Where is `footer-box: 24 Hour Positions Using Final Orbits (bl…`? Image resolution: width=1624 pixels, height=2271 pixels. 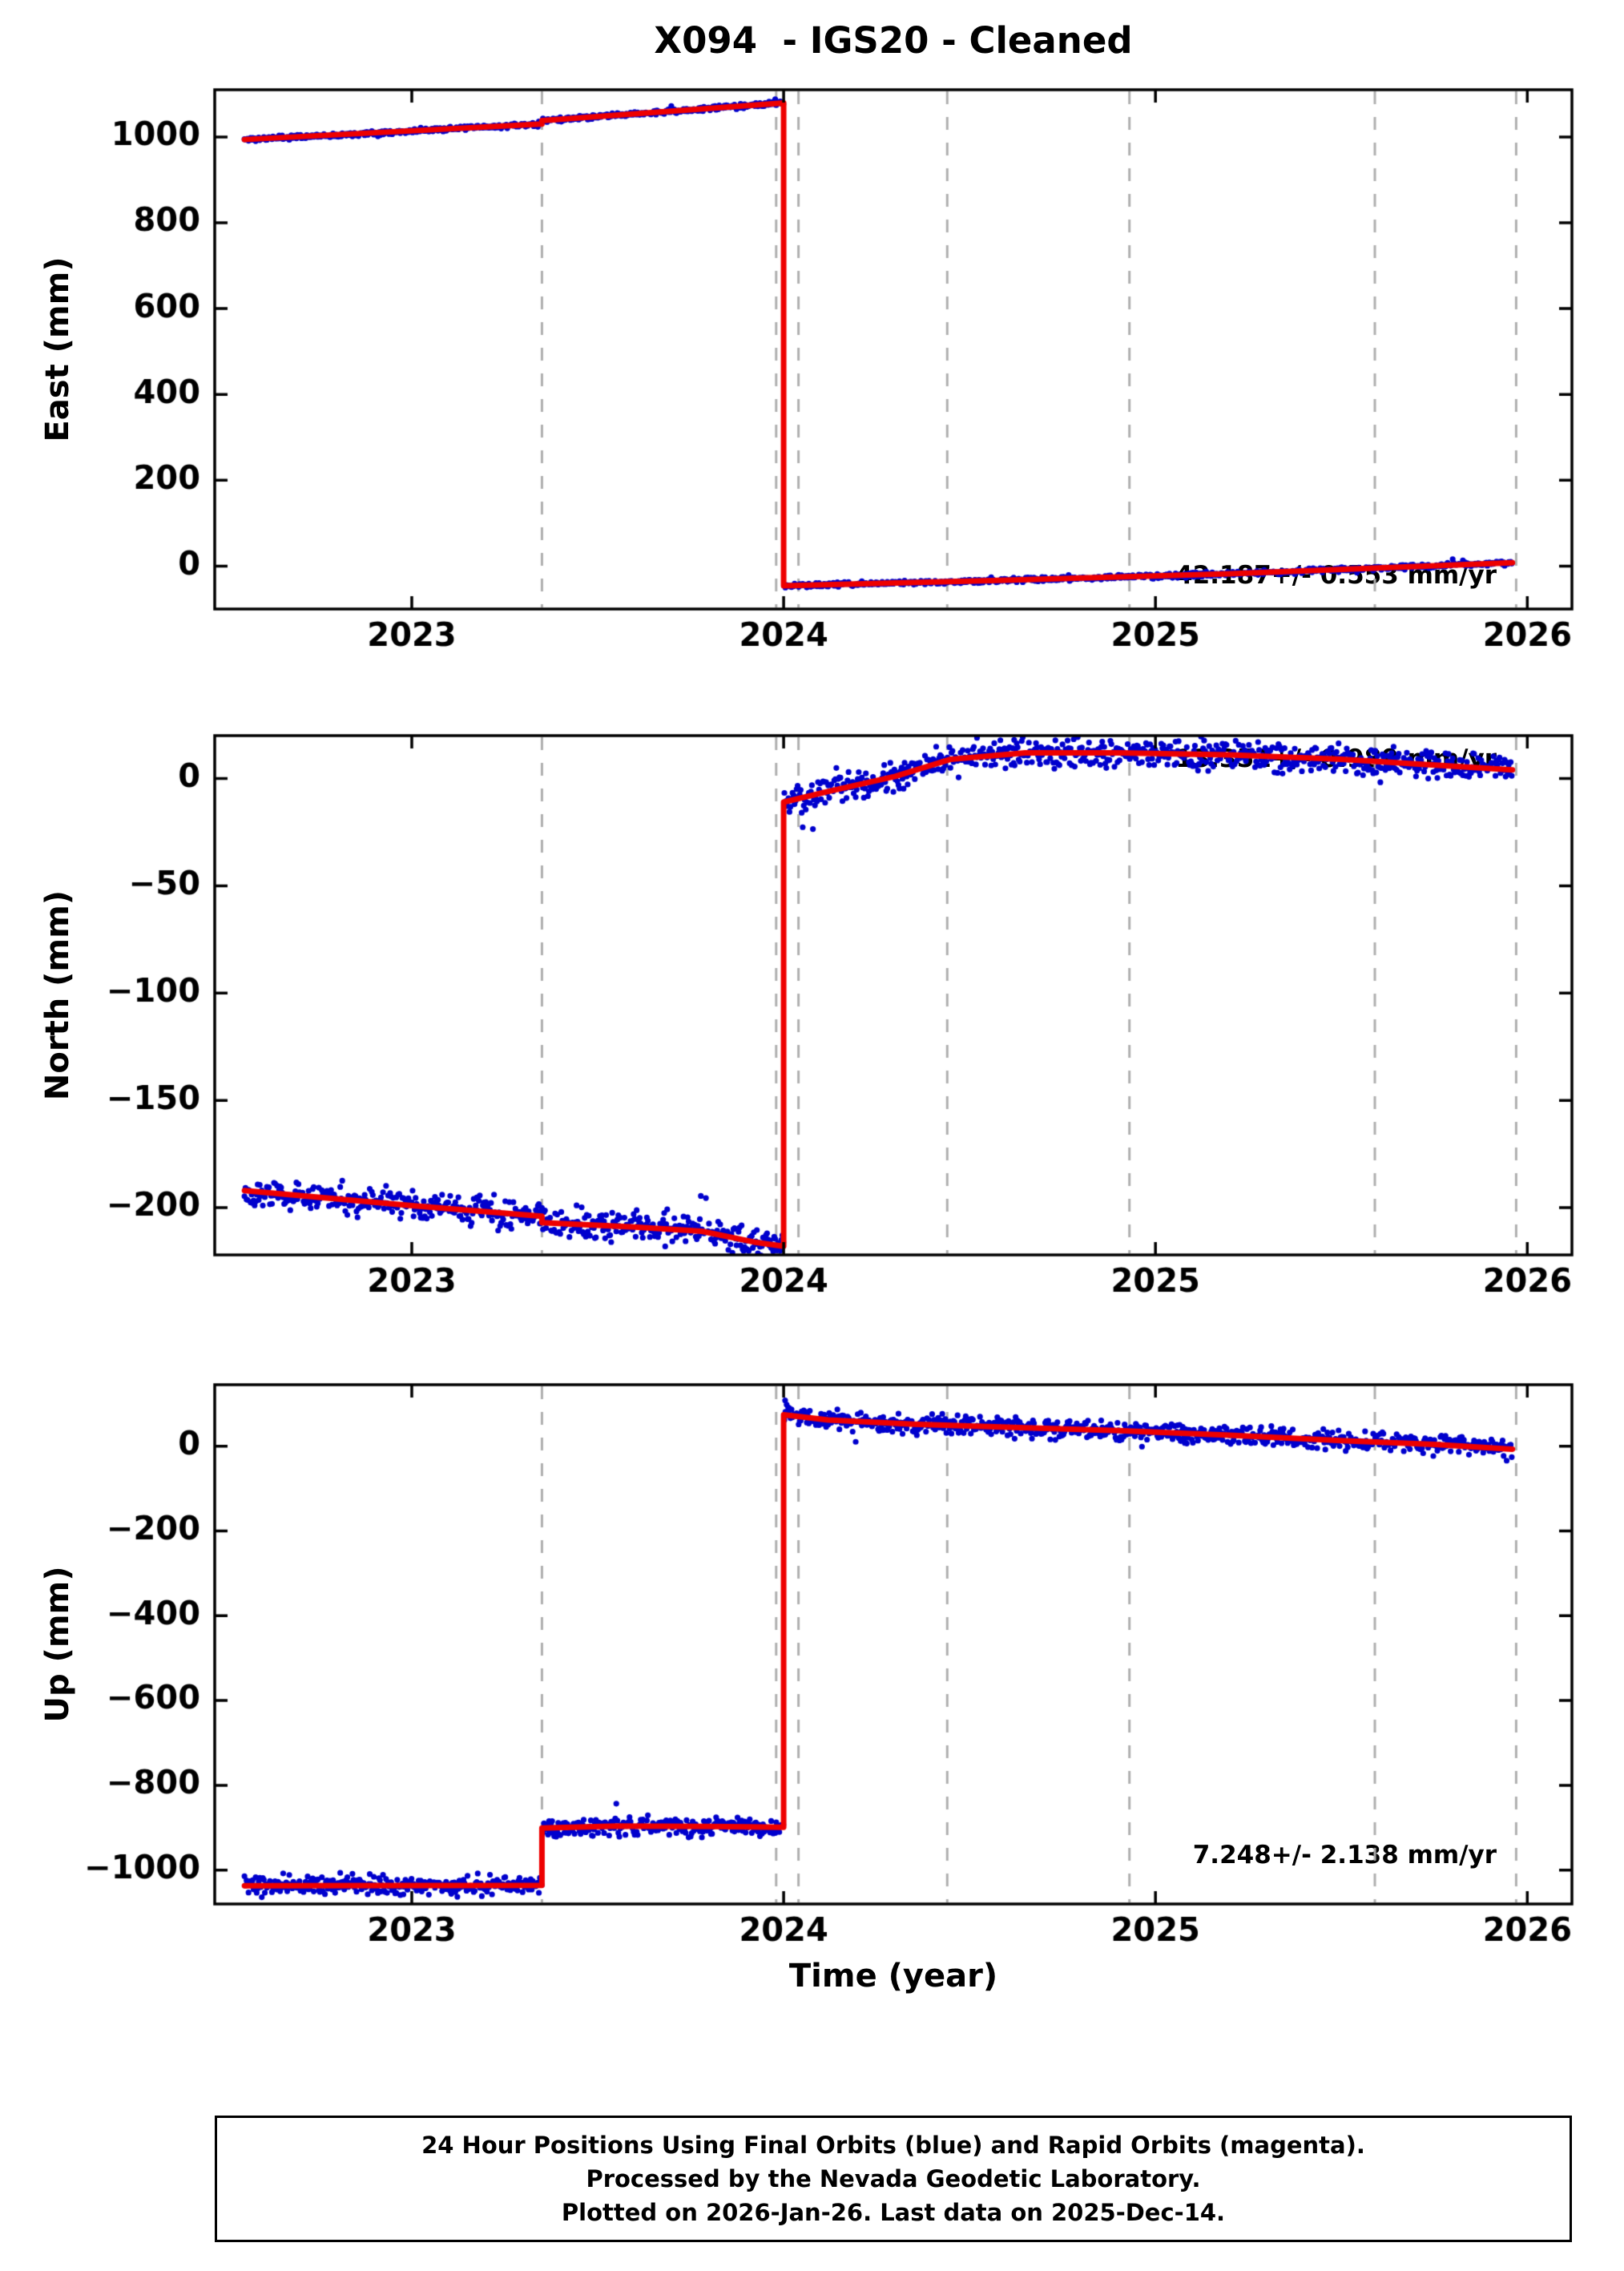
footer-box: 24 Hour Positions Using Final Orbits (bl… is located at coordinates (893, 2179).